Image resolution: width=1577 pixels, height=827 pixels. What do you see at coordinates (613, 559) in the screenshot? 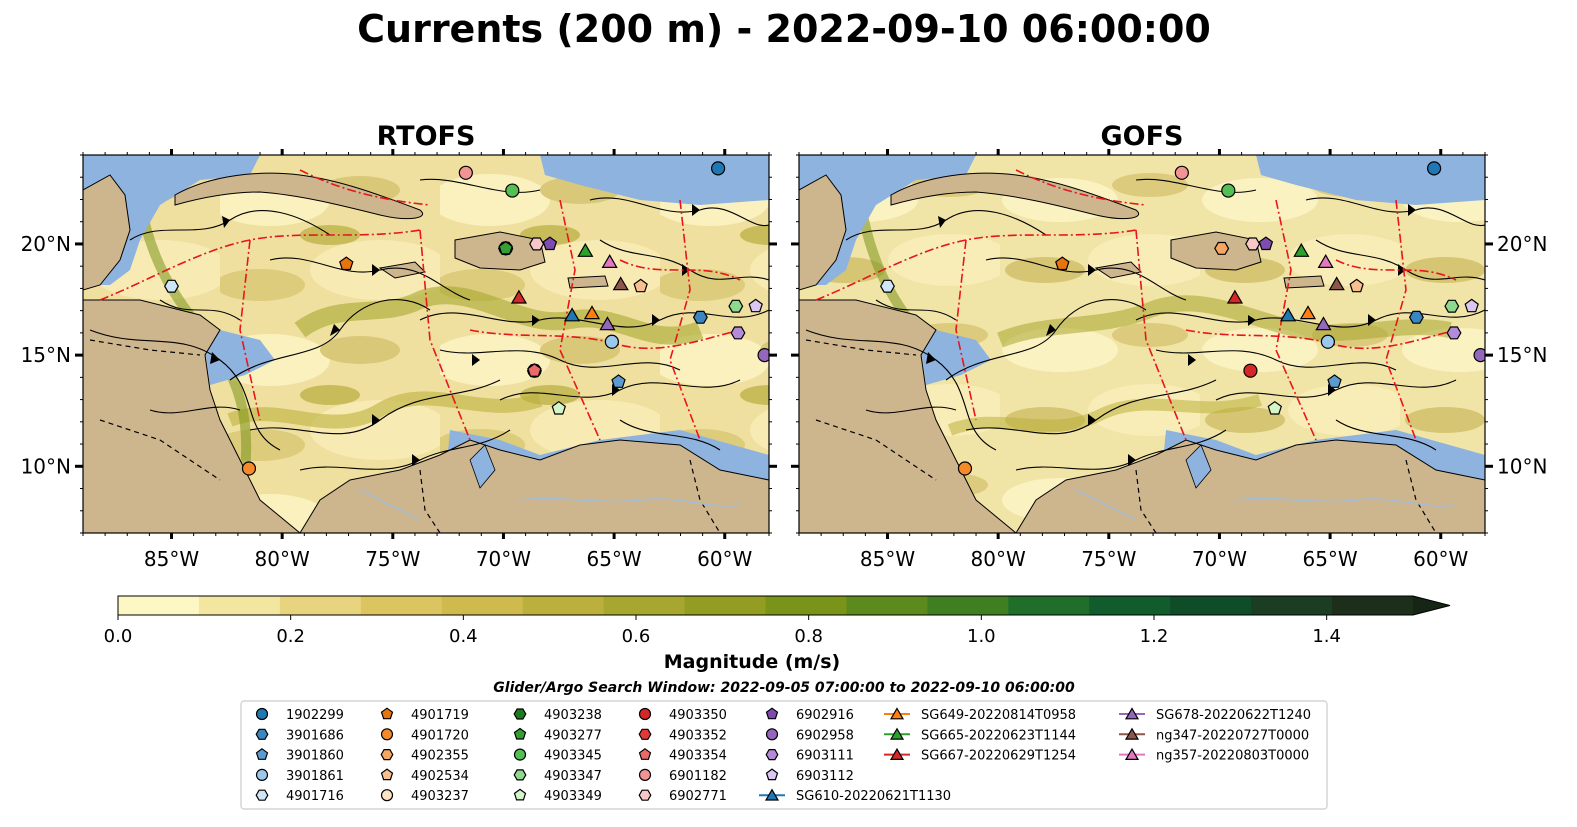
I see `lon-tick-label: 65°W` at bounding box center [613, 559].